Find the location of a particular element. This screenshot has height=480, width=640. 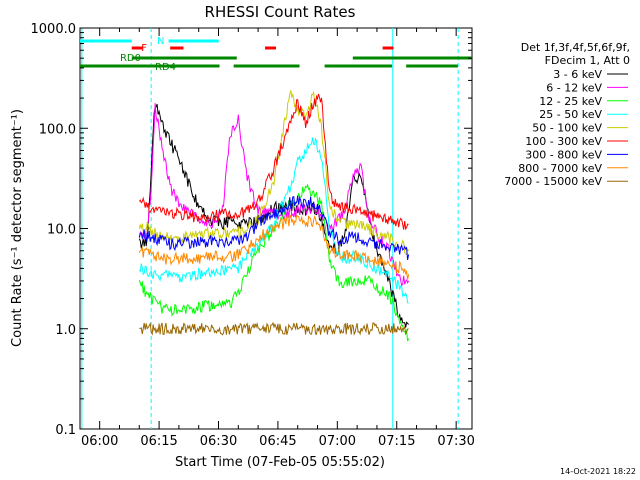

legend-entry-label: 25 - 50 keV is located at coordinates (570, 114).